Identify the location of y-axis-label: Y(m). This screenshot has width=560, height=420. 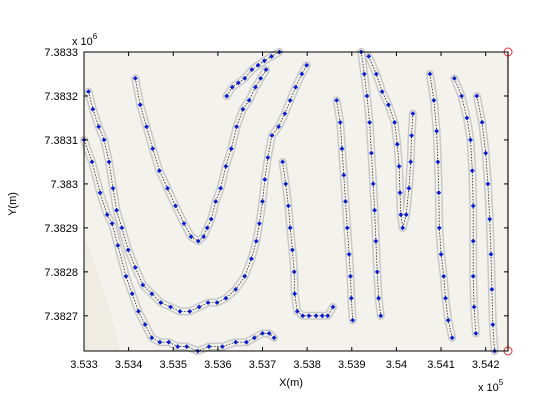
(13, 204).